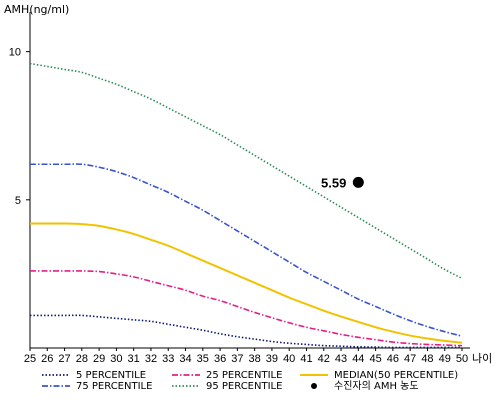 Image resolution: width=500 pixels, height=400 pixels. Describe the element at coordinates (237, 359) in the screenshot. I see `x-tick-label: 37` at that location.